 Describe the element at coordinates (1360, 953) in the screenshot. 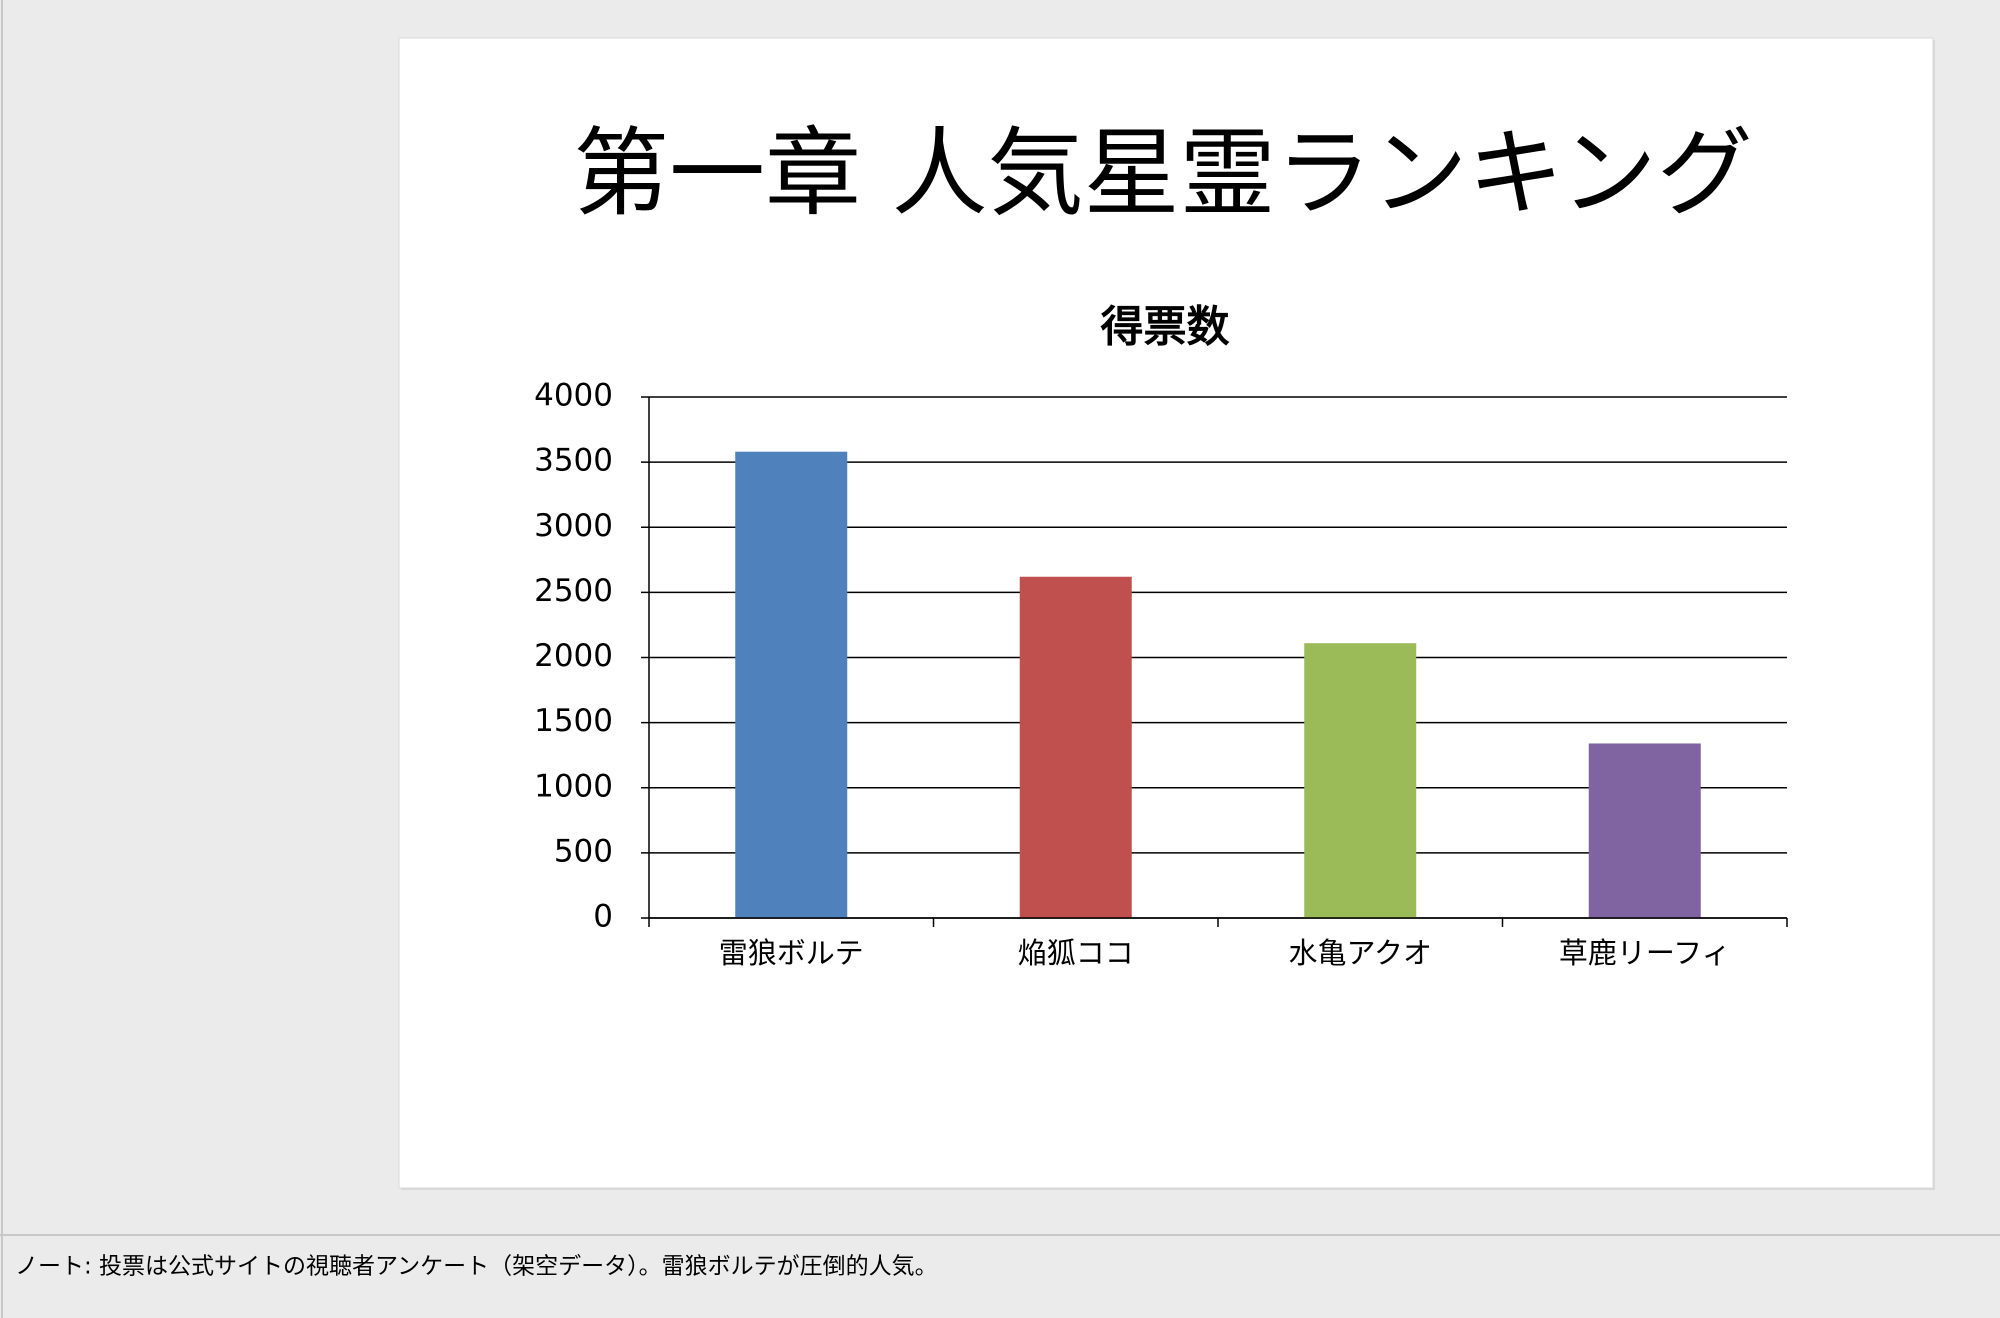

I see `x-tick-label: 水亀アクオ` at that location.